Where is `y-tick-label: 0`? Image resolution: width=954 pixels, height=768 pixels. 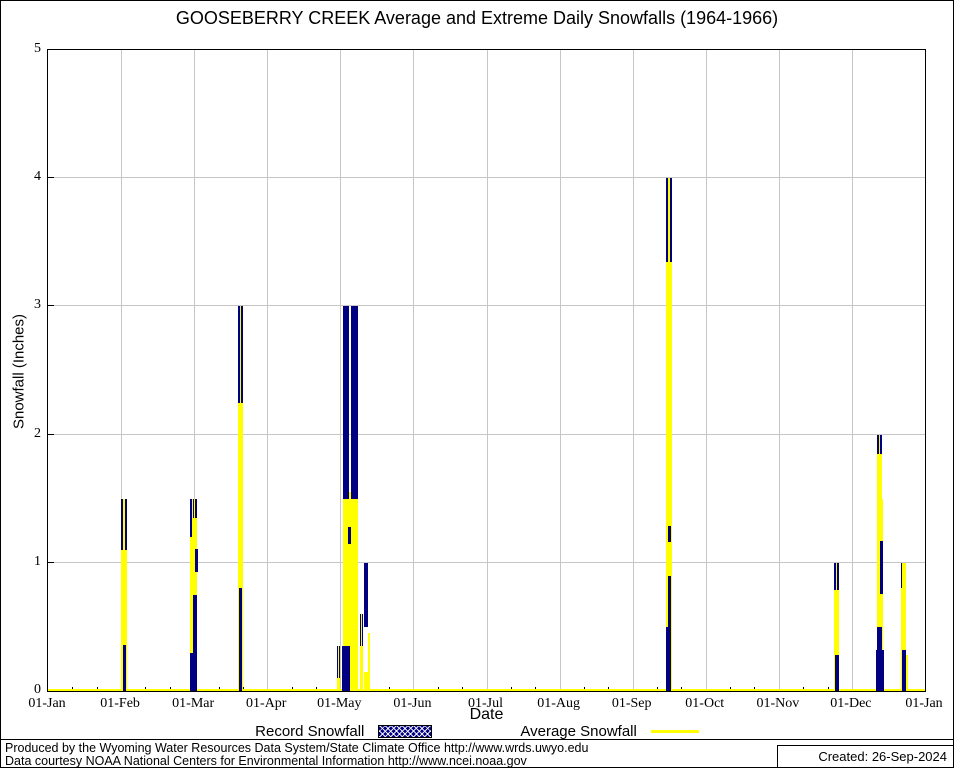 y-tick-label: 0 is located at coordinates (37, 689).